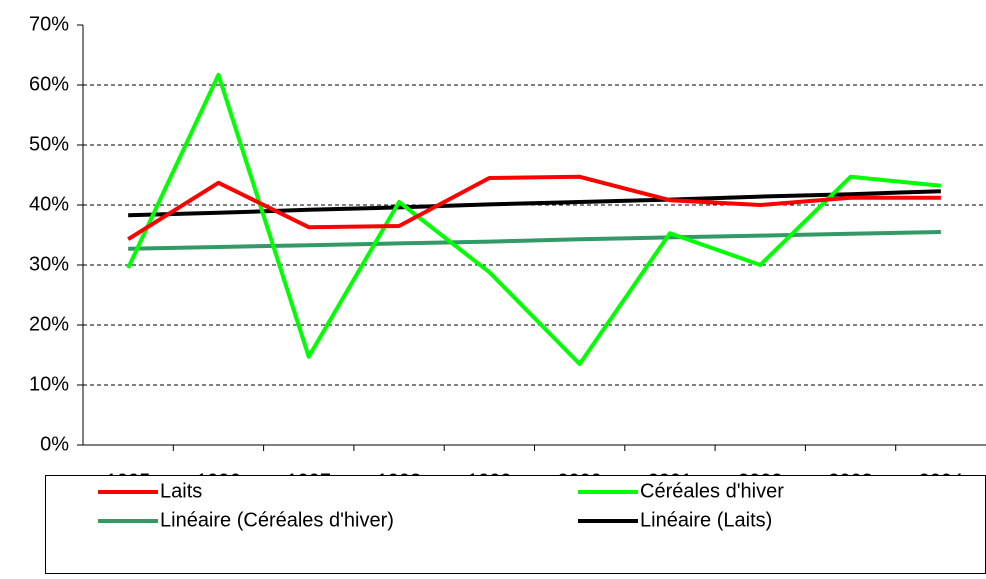 The height and width of the screenshot is (579, 986). I want to click on y-tick-label: 30%, so click(49, 264).